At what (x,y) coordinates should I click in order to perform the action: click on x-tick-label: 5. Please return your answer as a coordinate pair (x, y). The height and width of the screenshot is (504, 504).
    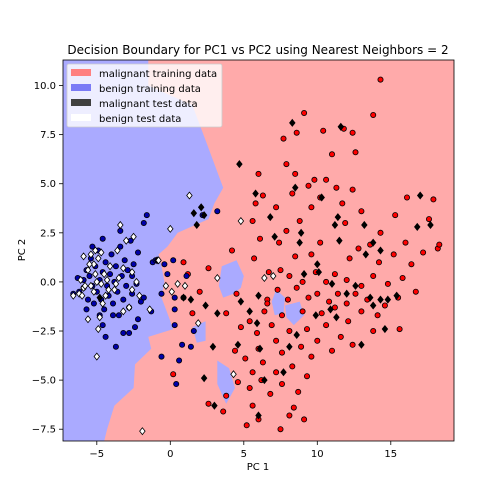
    Looking at the image, I should click on (244, 454).